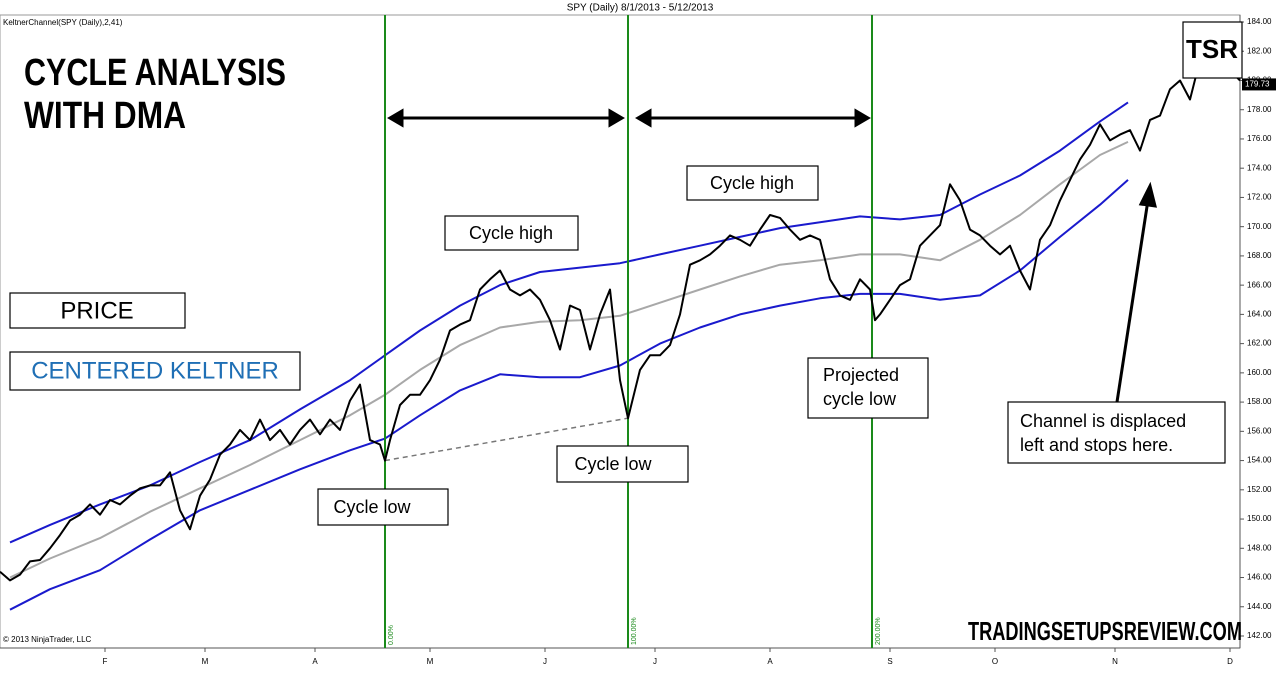 This screenshot has height=677, width=1280. What do you see at coordinates (1259, 167) in the screenshot?
I see `y-tick-label: 174.00` at bounding box center [1259, 167].